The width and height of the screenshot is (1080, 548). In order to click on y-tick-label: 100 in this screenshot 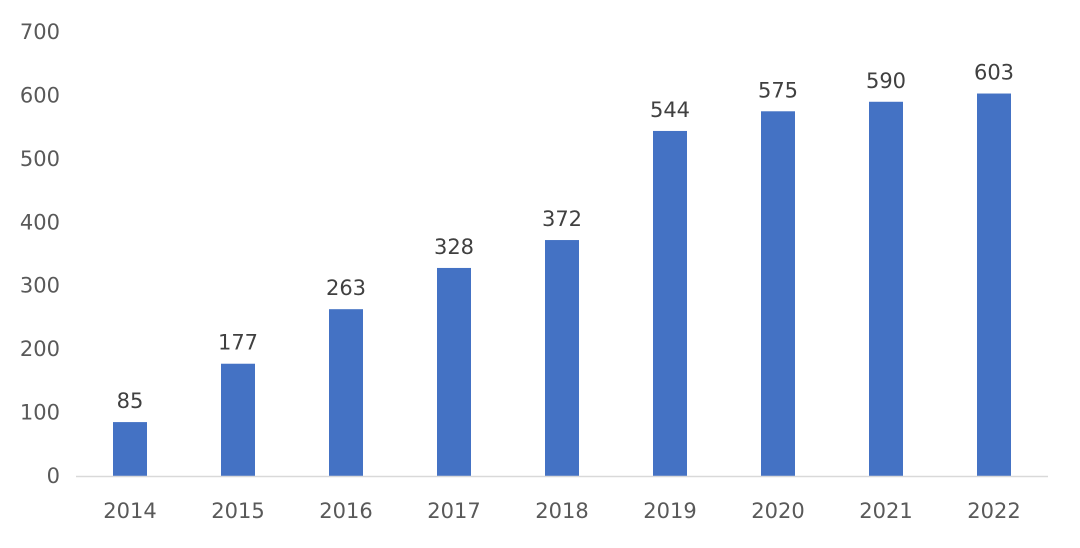, I will do `click(40, 413)`.